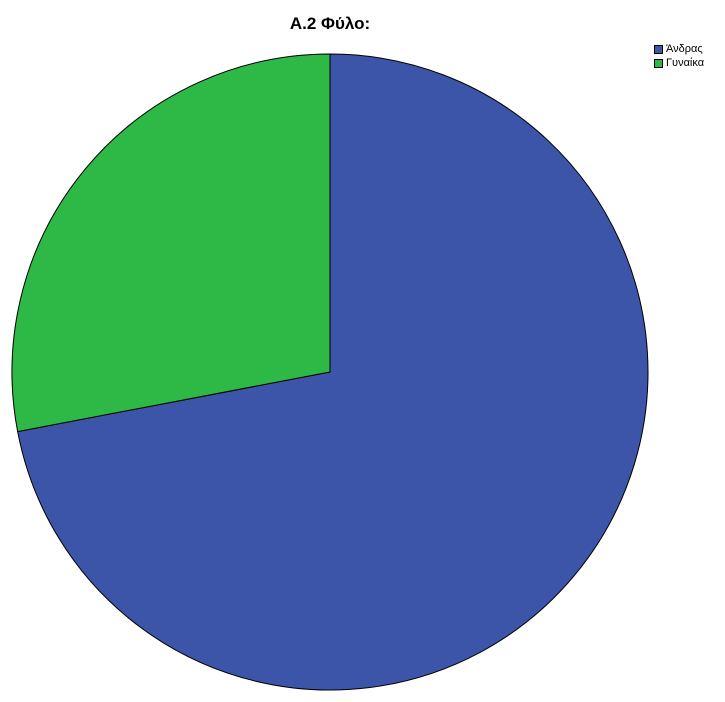 This screenshot has width=725, height=702. What do you see at coordinates (658, 49) in the screenshot?
I see `legend-swatch-andras` at bounding box center [658, 49].